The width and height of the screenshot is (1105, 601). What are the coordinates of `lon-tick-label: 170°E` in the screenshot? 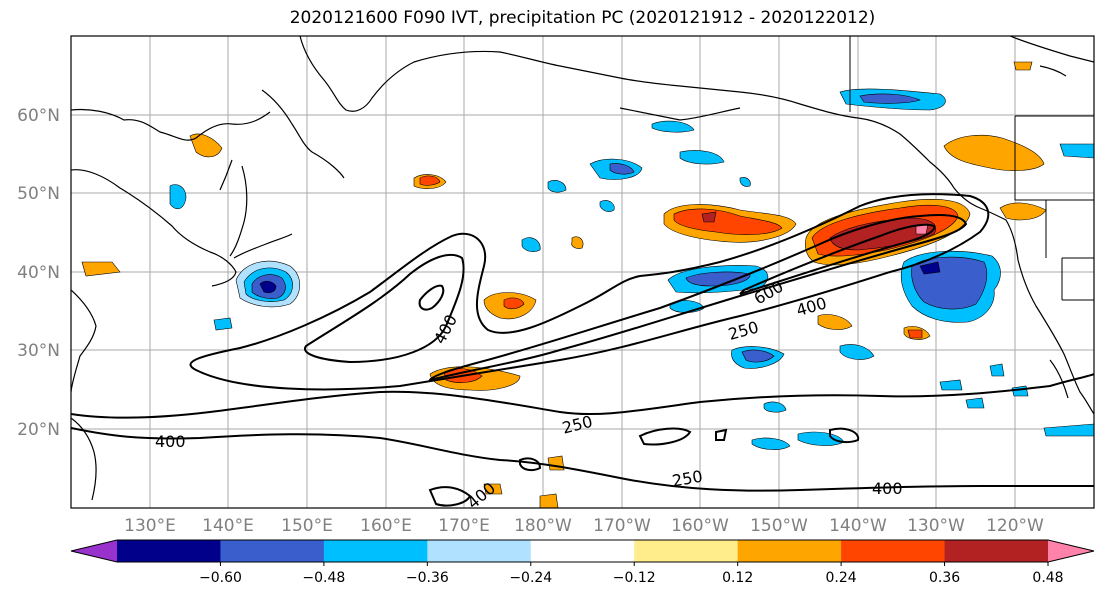 It's located at (464, 526).